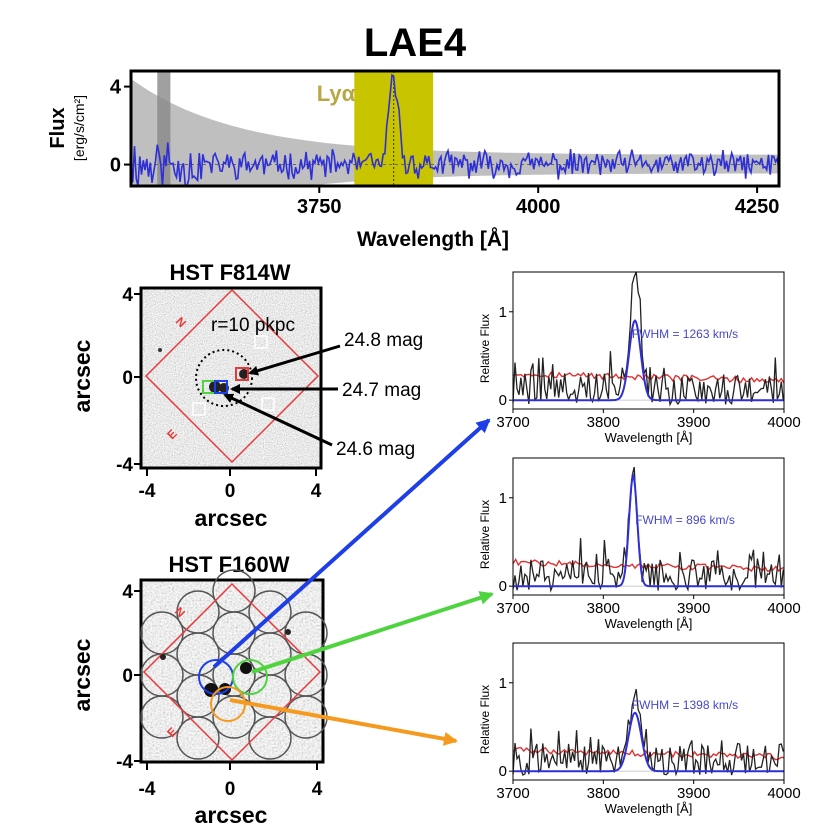  What do you see at coordinates (685, 334) in the screenshot?
I see `fwhm-label: FWHM = 1263 km/s` at bounding box center [685, 334].